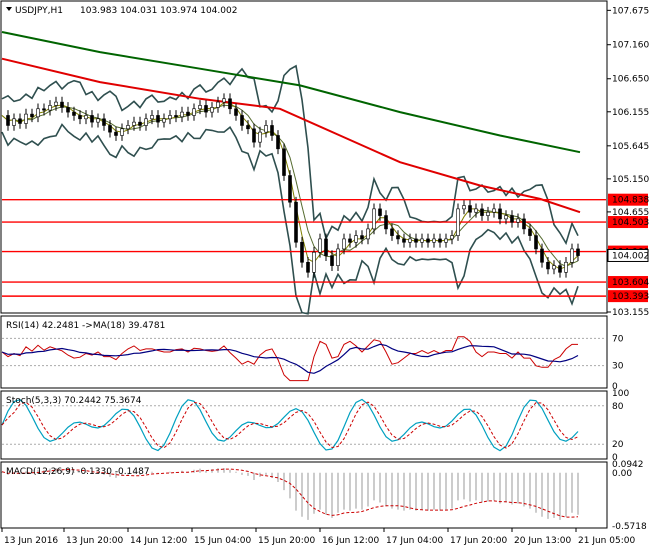 This screenshot has height=550, width=650. Describe the element at coordinates (414, 541) in the screenshot. I see `x-tick-label: 17 Jun 04:00` at that location.